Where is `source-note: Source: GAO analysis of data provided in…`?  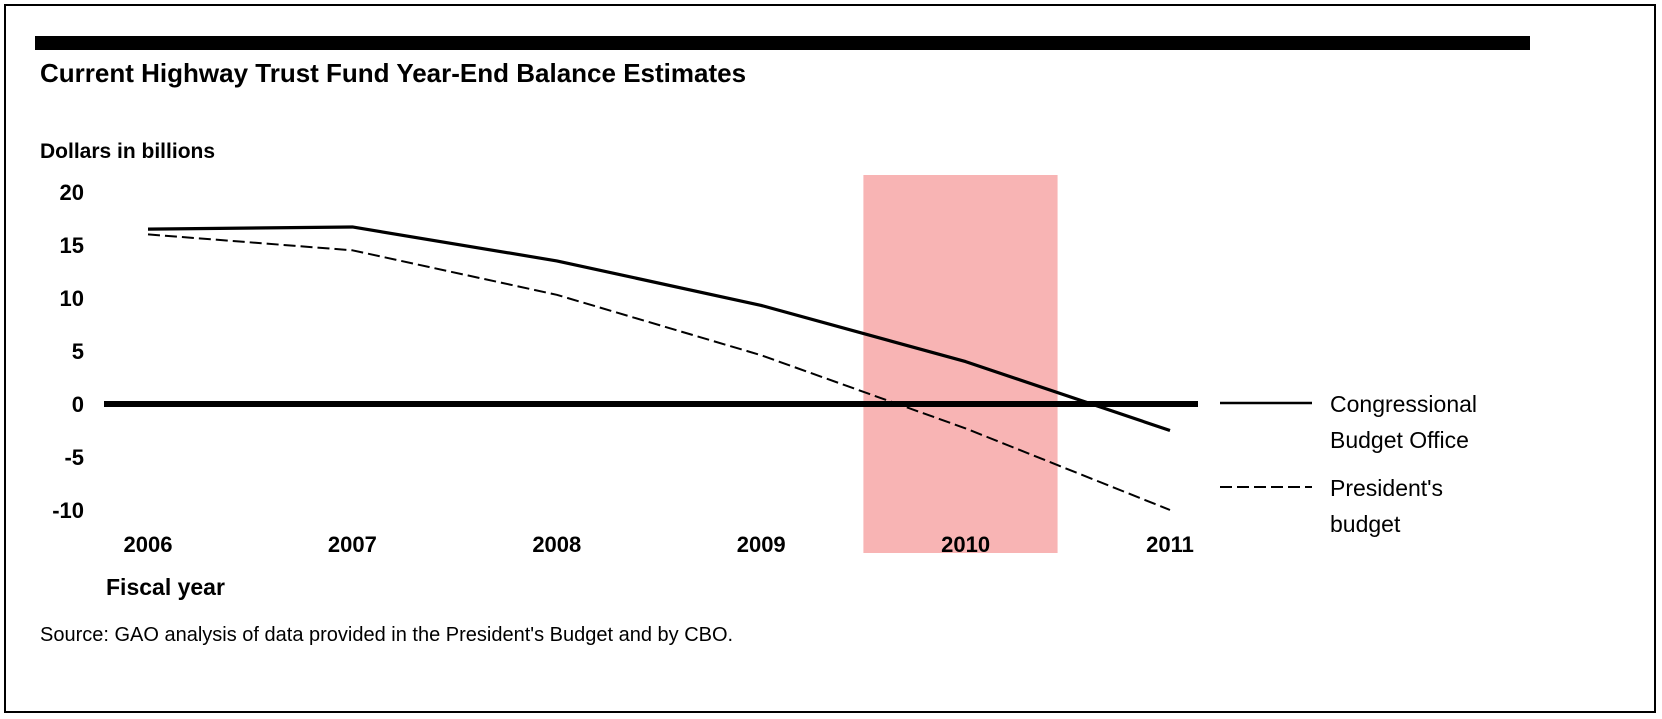 source-note: Source: GAO analysis of data provided in… is located at coordinates (387, 635).